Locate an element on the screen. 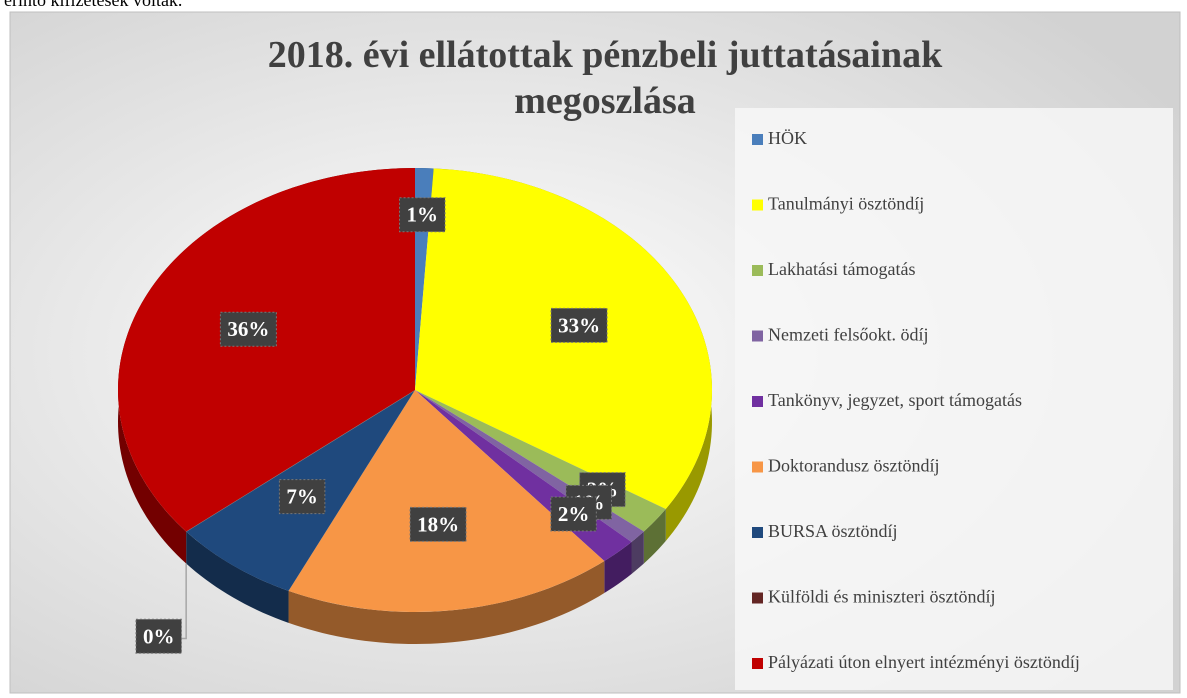 This screenshot has height=698, width=1187. data-label: 18% is located at coordinates (438, 524).